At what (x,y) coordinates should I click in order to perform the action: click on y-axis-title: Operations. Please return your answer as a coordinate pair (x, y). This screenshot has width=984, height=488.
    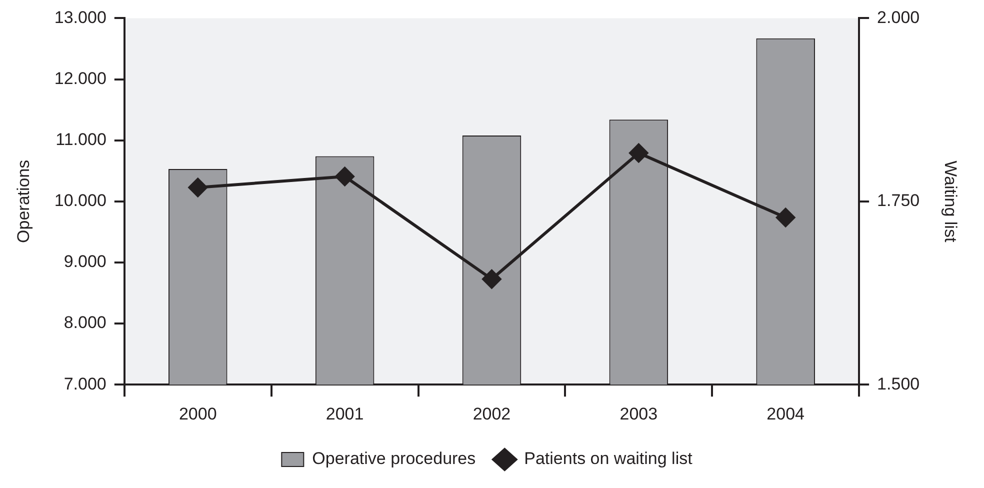
    Looking at the image, I should click on (23, 201).